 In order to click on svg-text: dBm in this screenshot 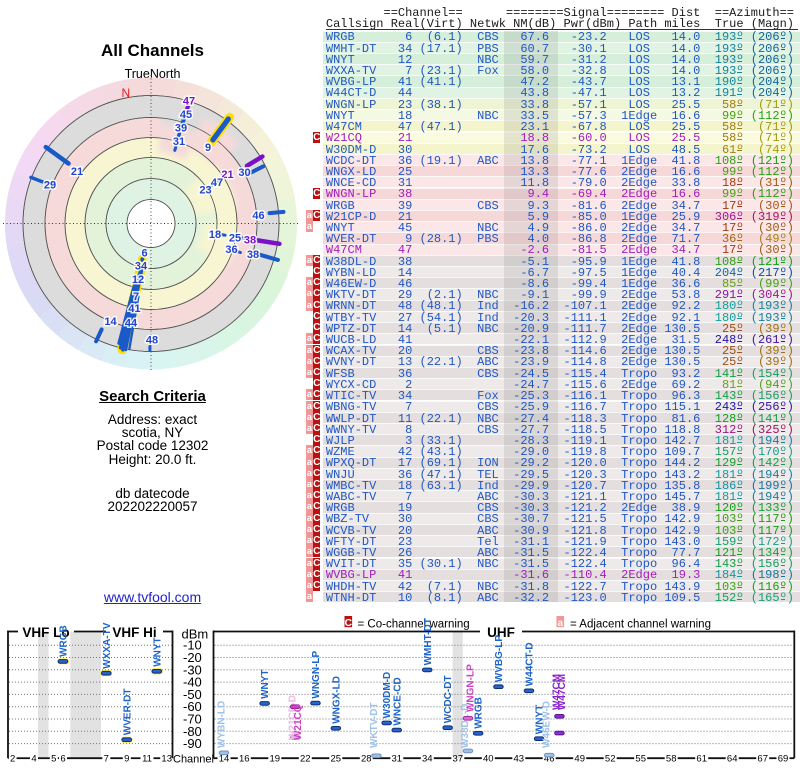, I will do `click(195, 634)`.